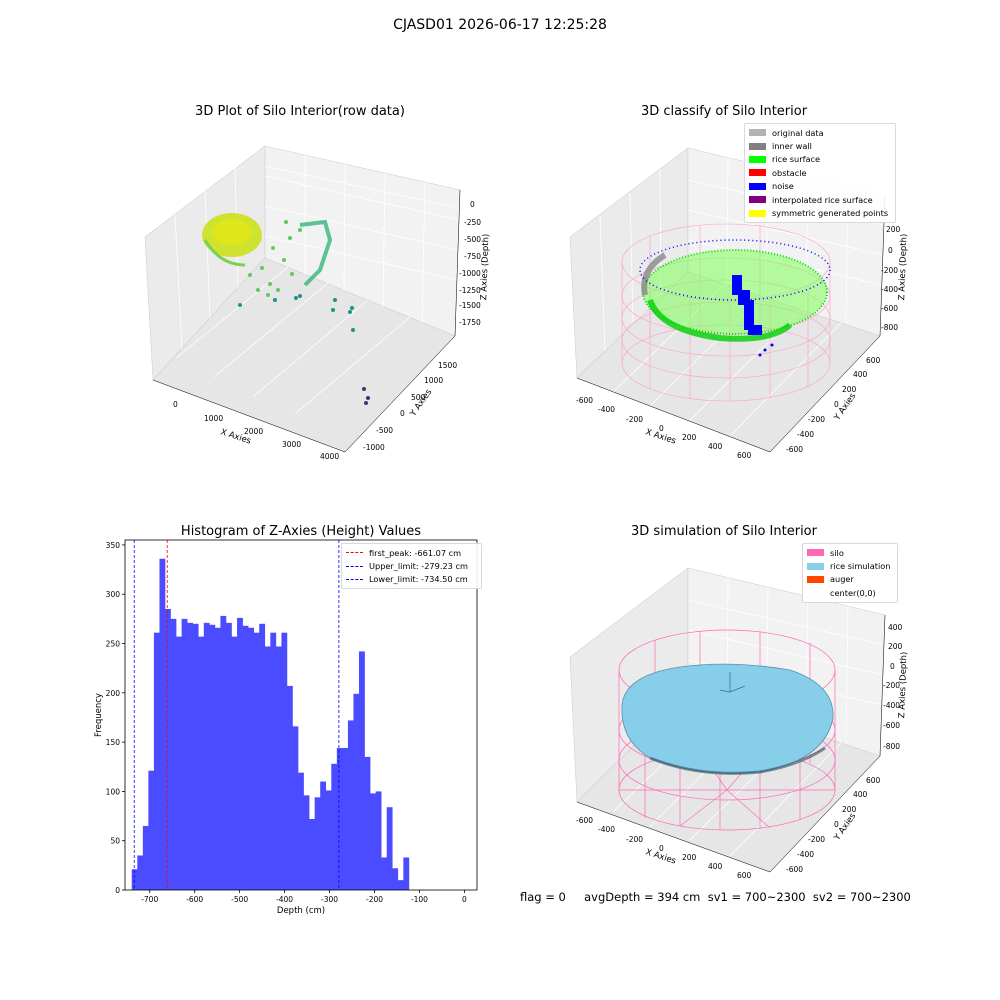 This screenshot has height=1000, width=1000. What do you see at coordinates (419, 899) in the screenshot?
I see `histogram-xtick-label: -100` at bounding box center [419, 899].